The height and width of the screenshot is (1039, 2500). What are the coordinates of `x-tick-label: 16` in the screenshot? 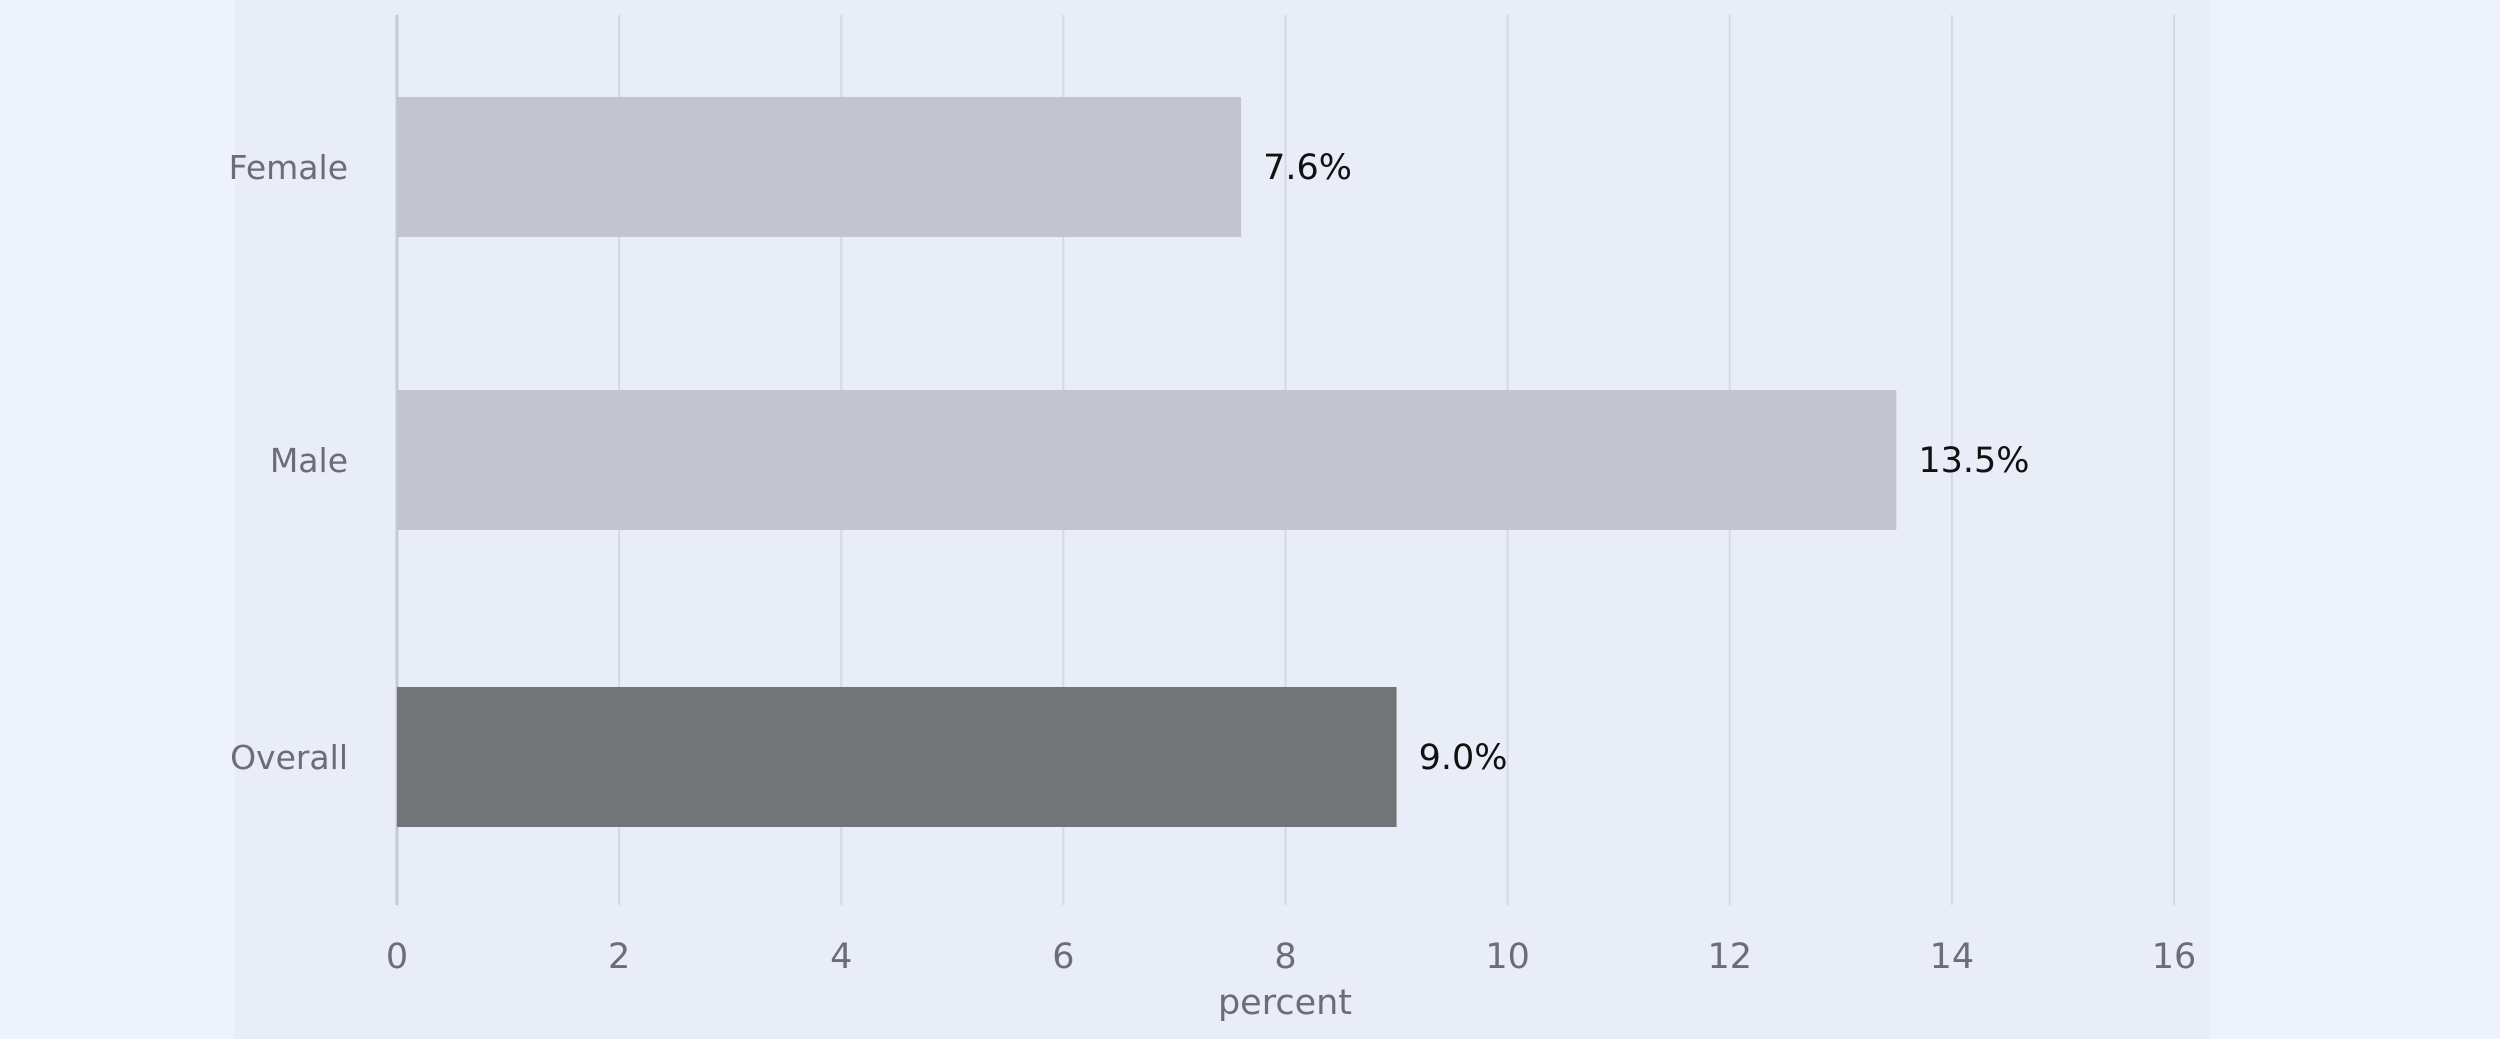 It's located at (2174, 957).